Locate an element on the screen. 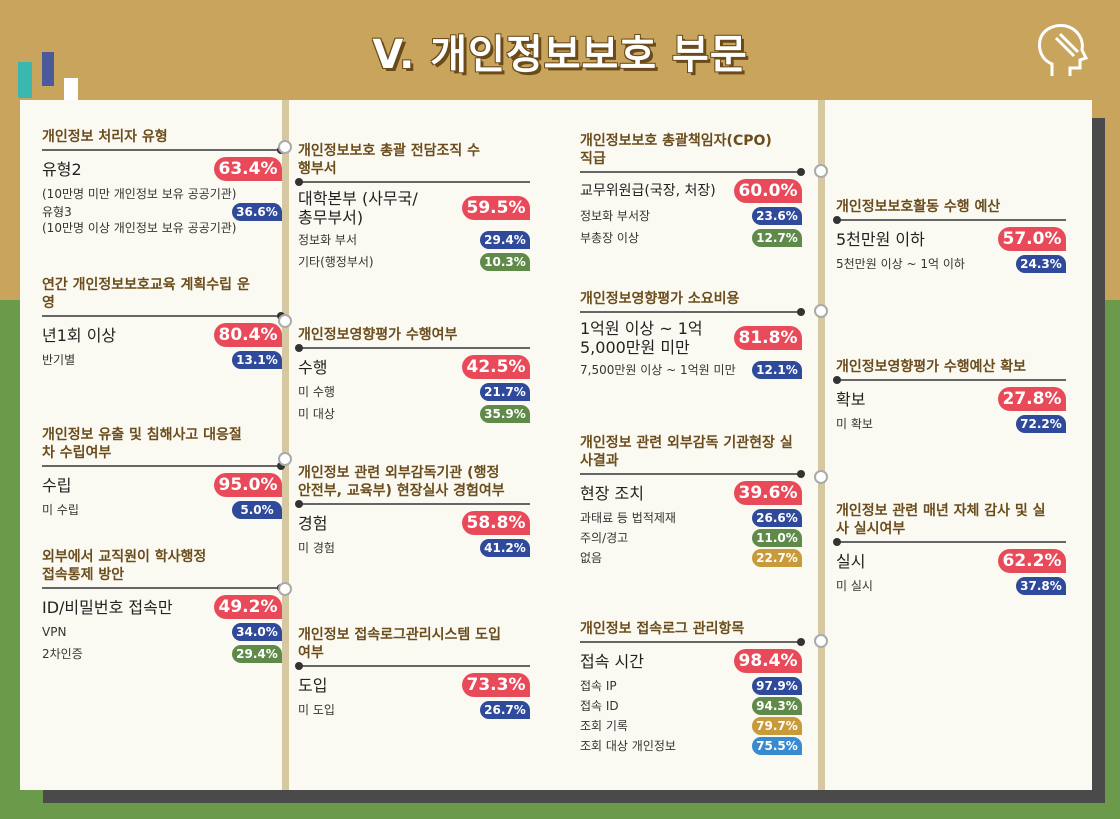 The image size is (1120, 819). sub-label: 정보화 부서 is located at coordinates (328, 240).